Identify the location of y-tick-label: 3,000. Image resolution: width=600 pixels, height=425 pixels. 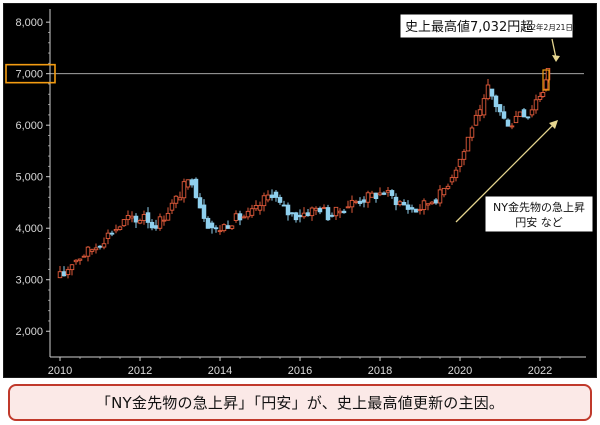
(29, 281).